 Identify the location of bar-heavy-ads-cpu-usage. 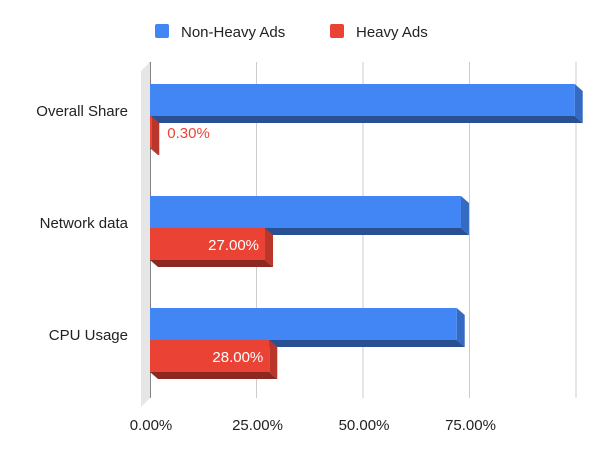
(214, 359).